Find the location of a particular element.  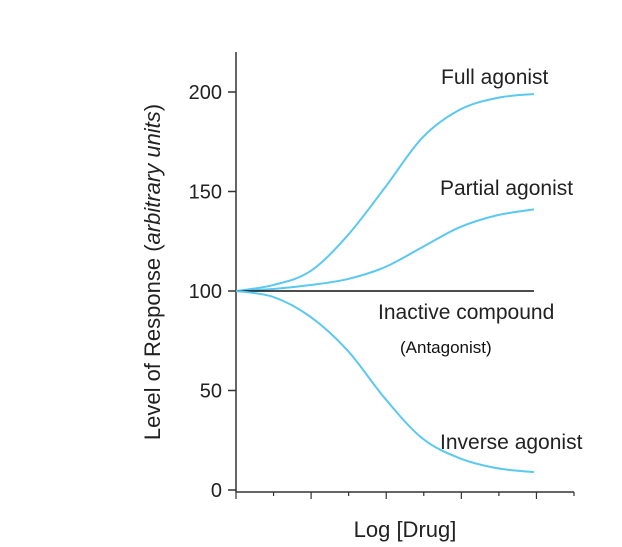

label-partial-agonist: Partial agonist is located at coordinates (506, 188).